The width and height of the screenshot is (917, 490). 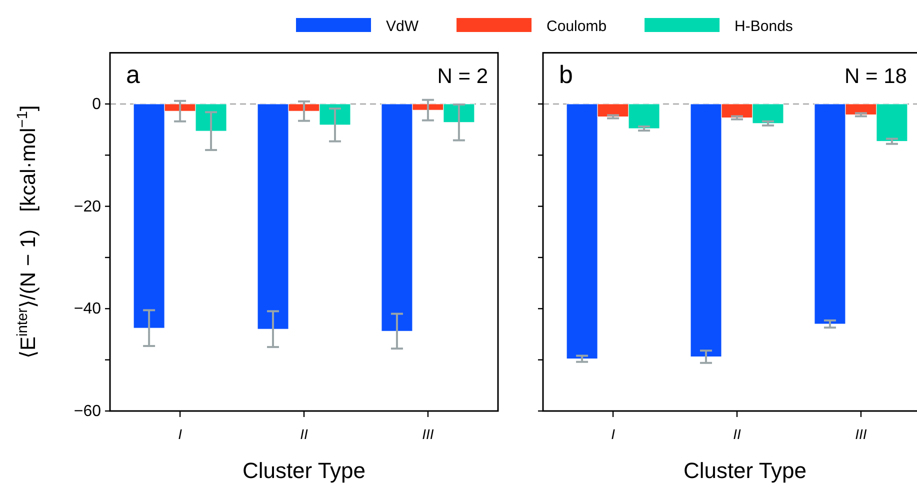 I want to click on y-tick-label: −40, so click(x=88, y=309).